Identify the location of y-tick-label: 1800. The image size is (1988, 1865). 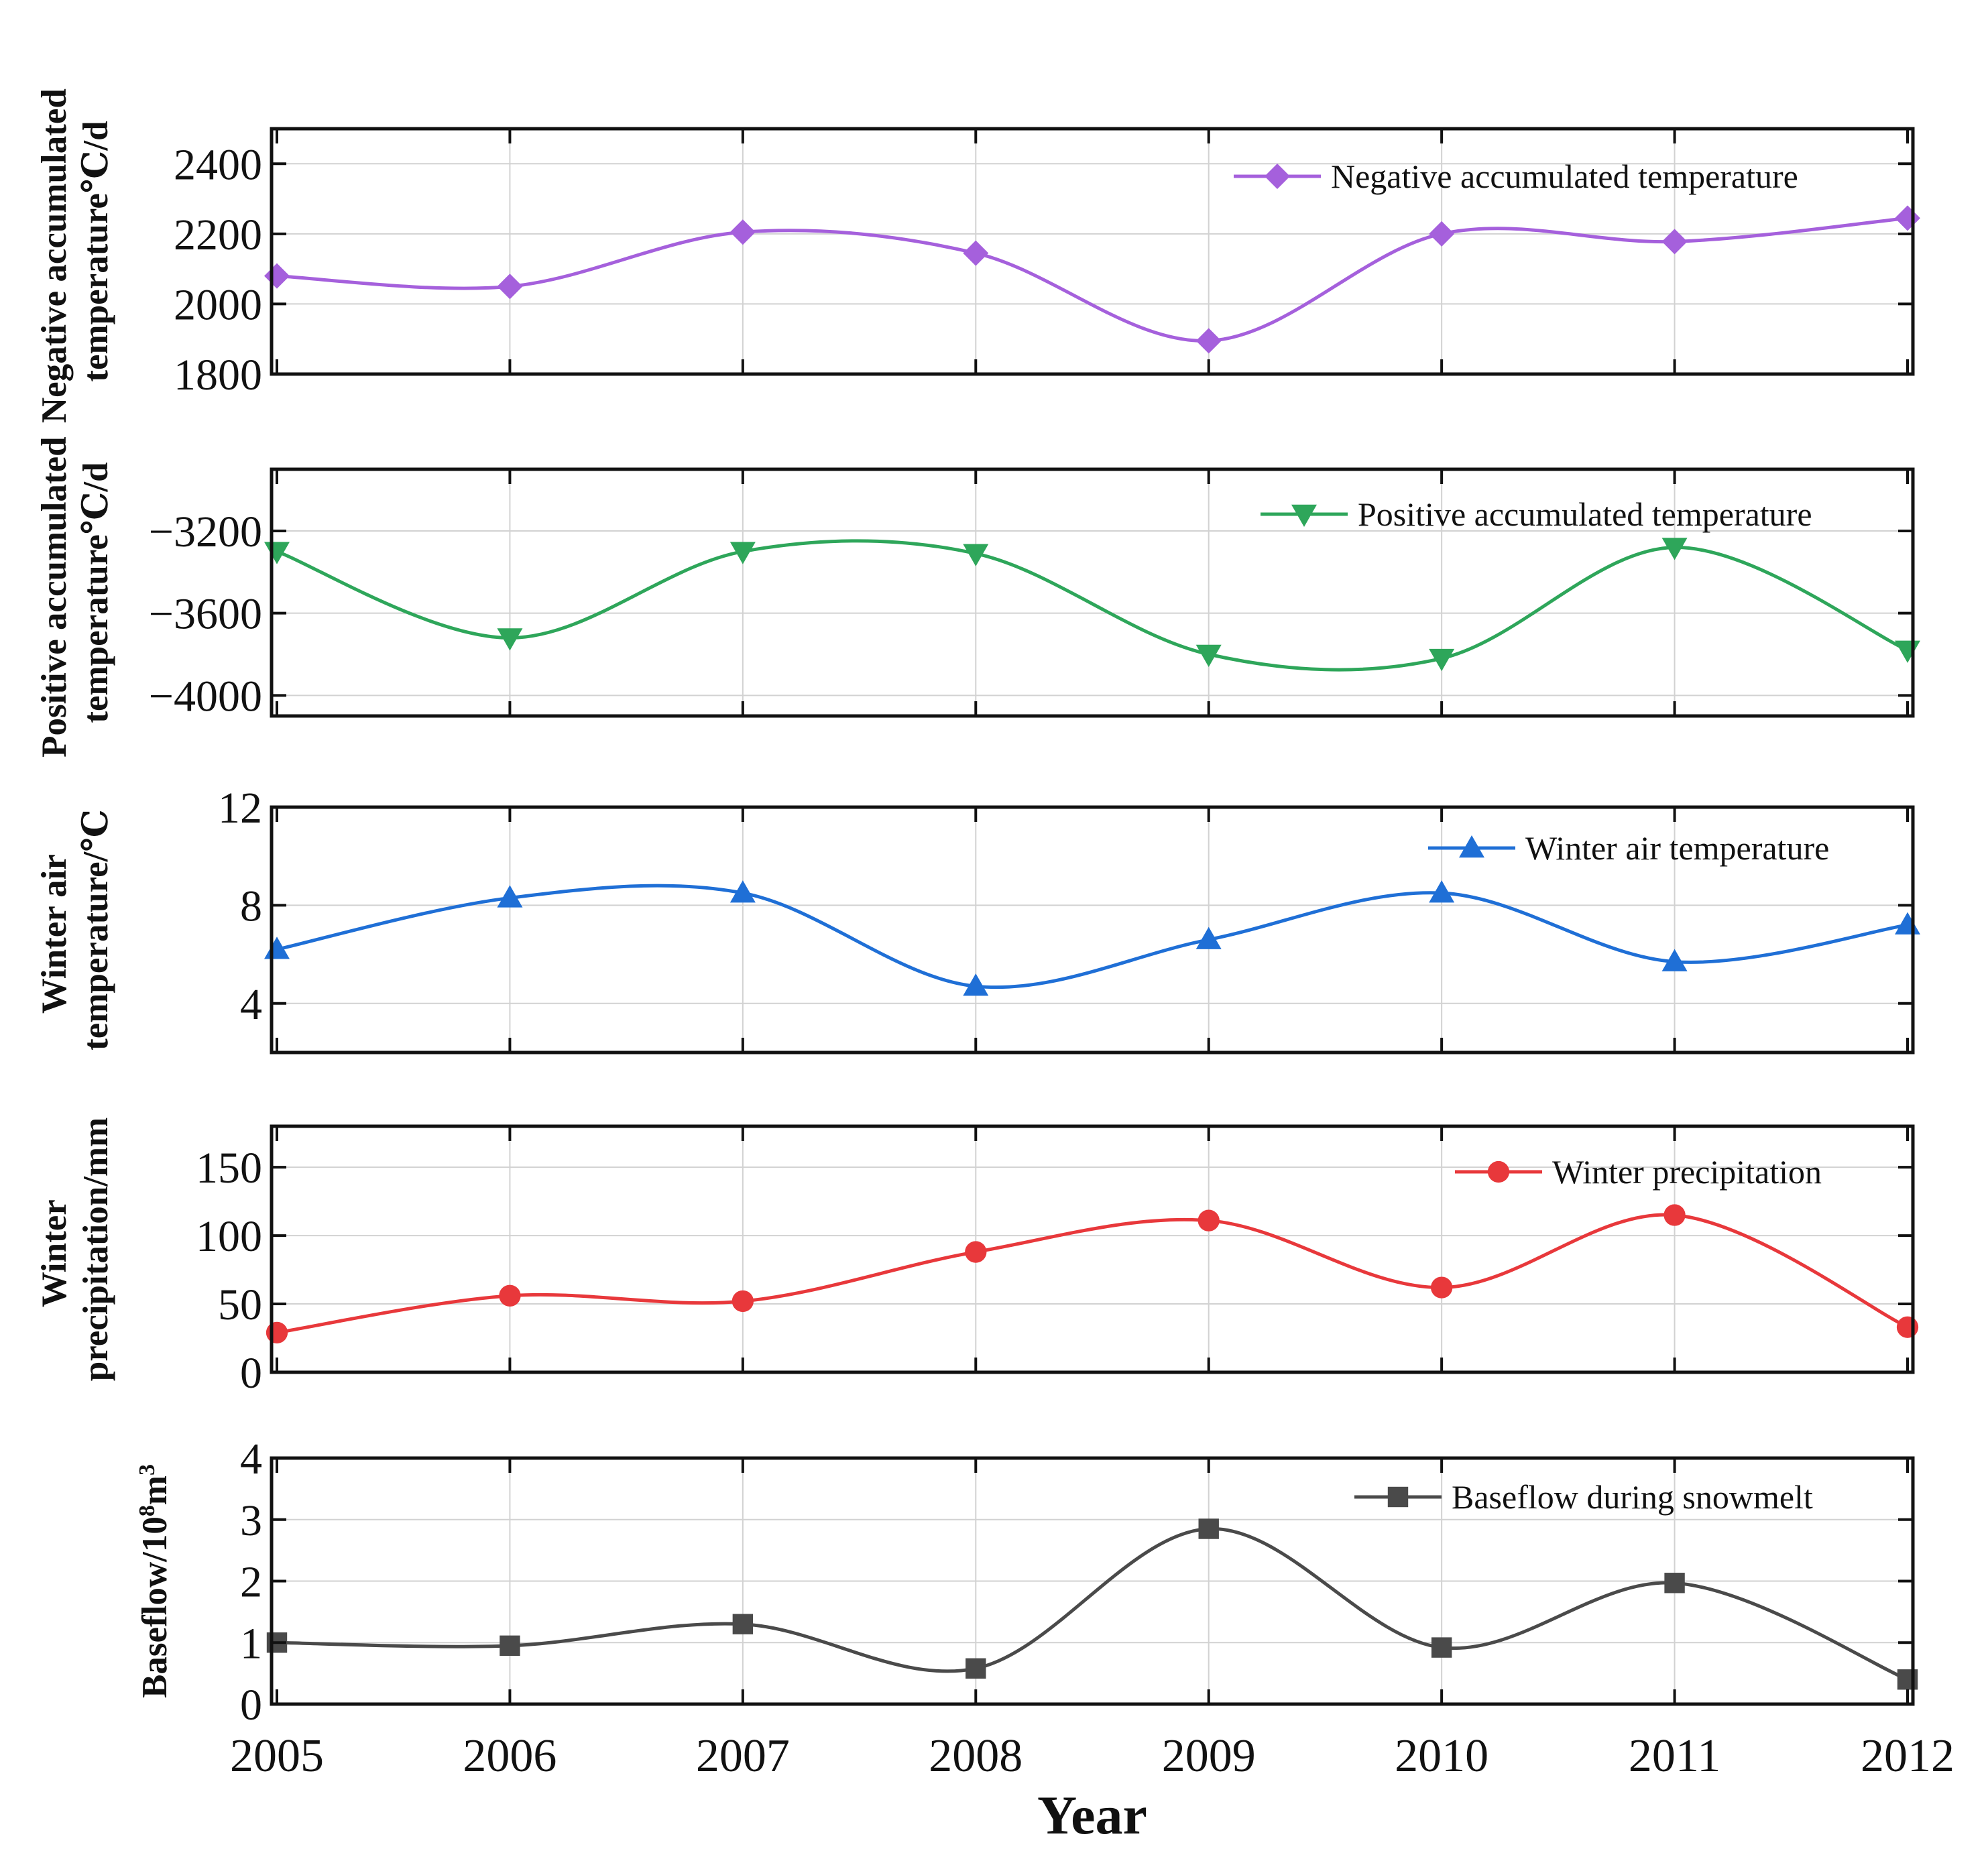
(218, 375).